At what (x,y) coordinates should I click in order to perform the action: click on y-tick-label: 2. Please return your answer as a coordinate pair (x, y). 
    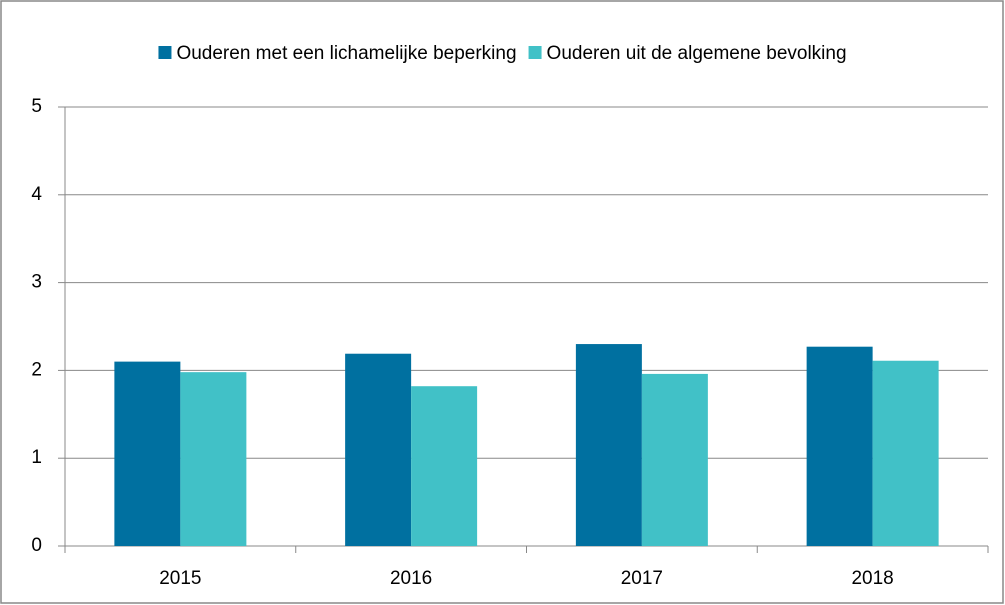
    Looking at the image, I should click on (36, 369).